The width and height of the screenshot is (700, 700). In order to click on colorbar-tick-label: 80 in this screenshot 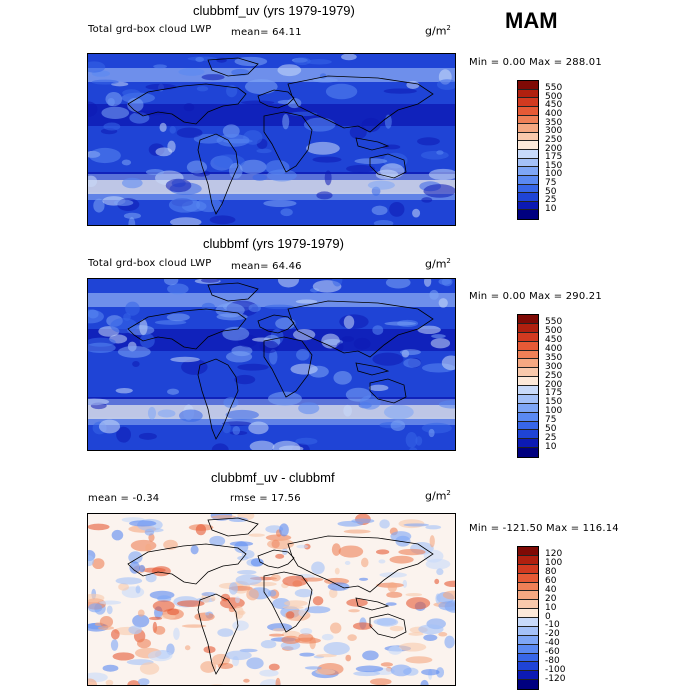, I will do `click(551, 572)`.